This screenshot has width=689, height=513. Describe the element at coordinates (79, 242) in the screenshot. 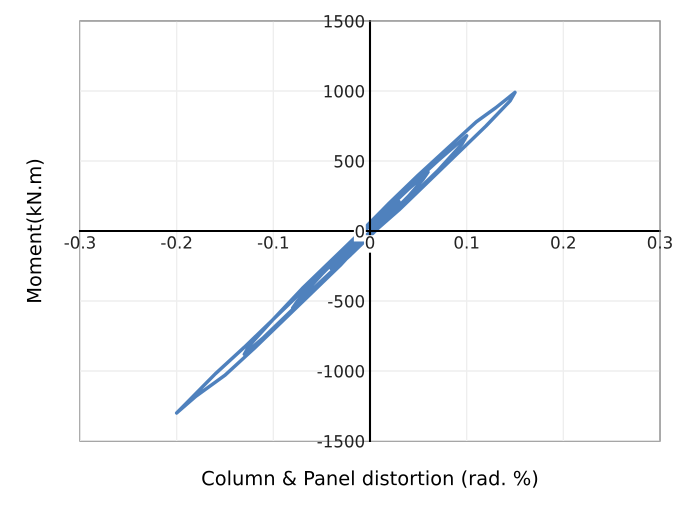

I see `x-tick-label: -0.3` at that location.